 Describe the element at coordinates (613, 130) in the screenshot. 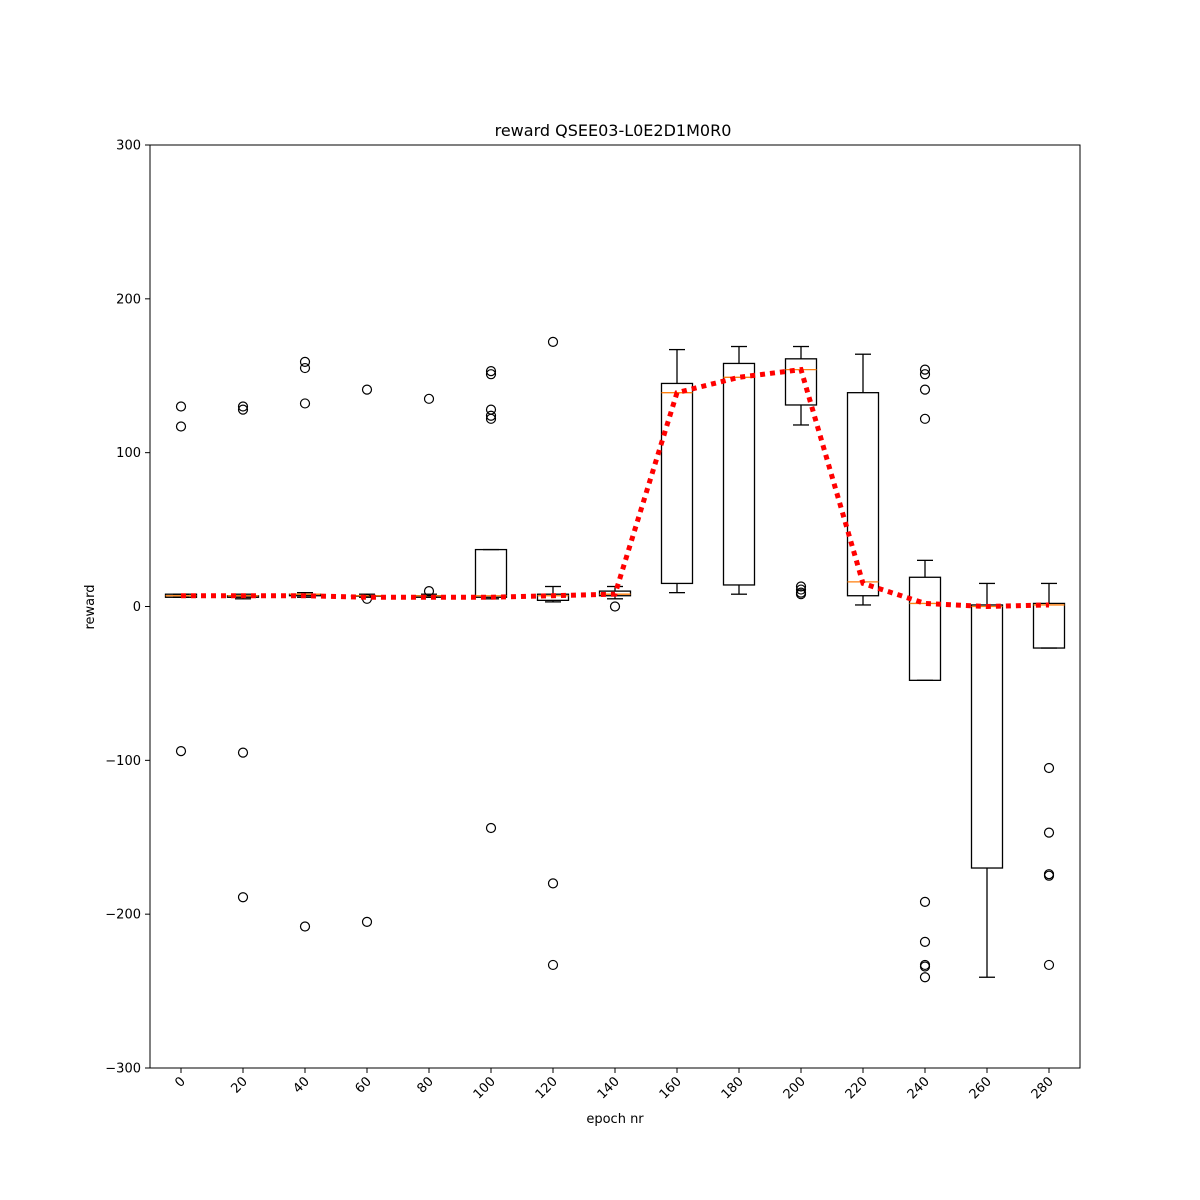

I see `chart-title: reward QSEE03-L0E2D1M0R0` at that location.